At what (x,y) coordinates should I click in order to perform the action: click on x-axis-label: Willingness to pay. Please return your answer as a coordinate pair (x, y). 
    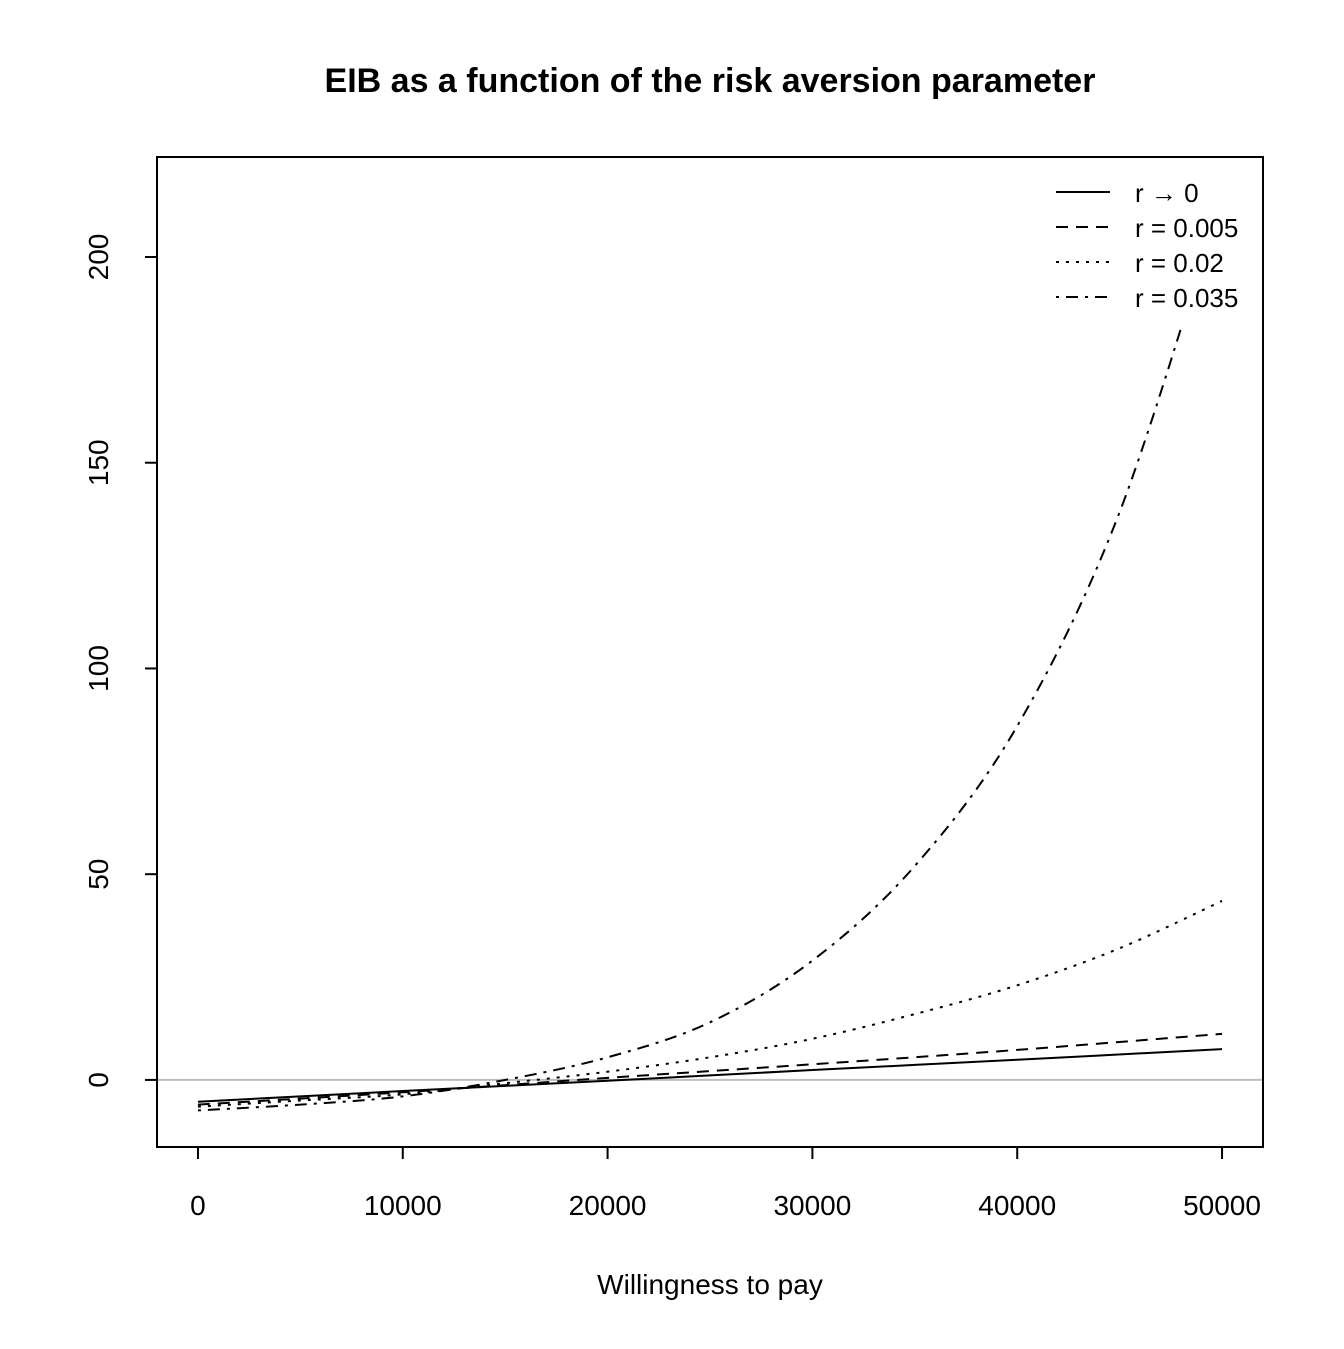
    Looking at the image, I should click on (710, 1284).